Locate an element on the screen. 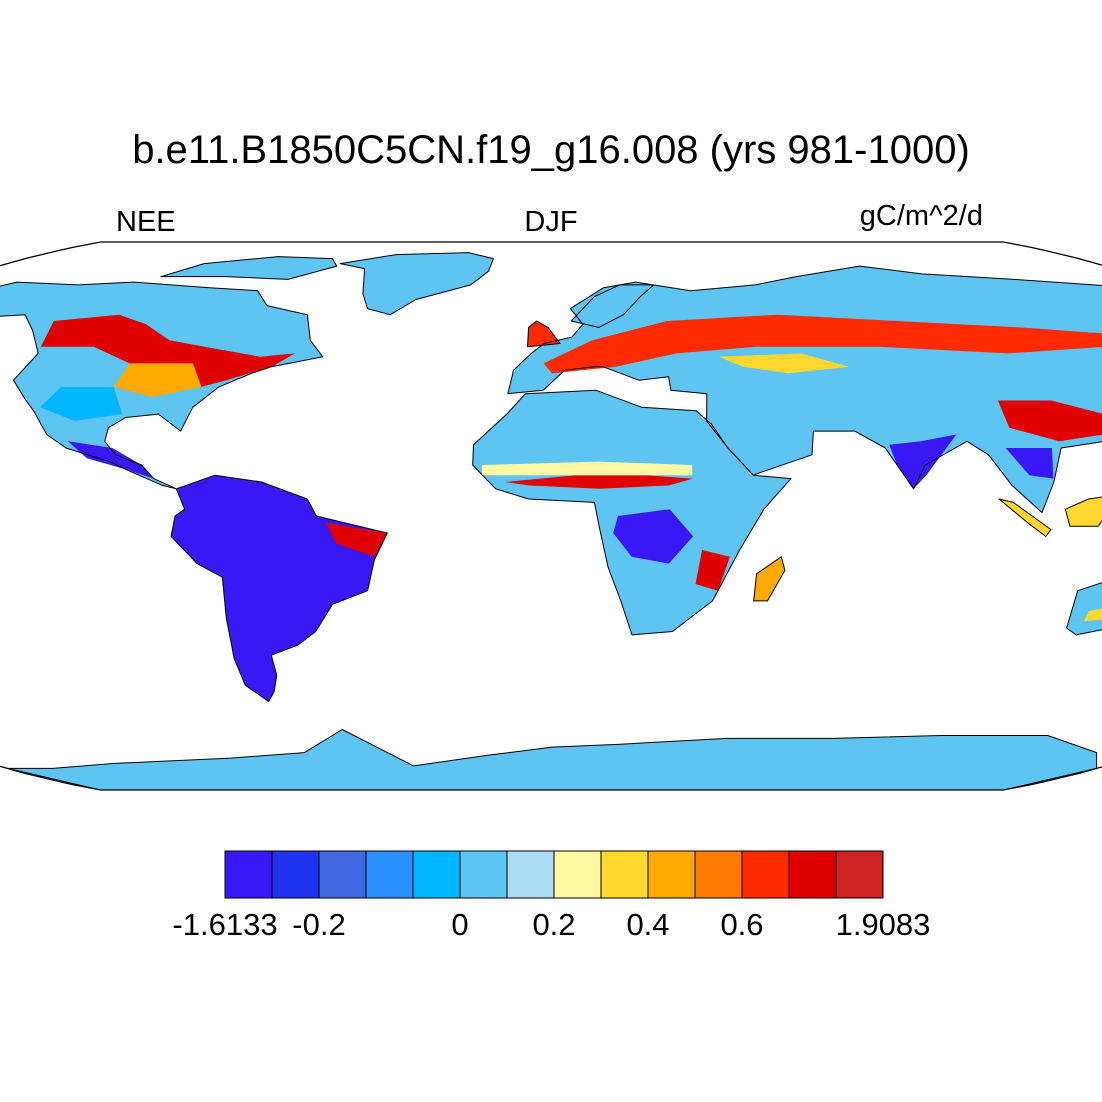 The height and width of the screenshot is (1102, 1102). colorbar-tick-label: 0 is located at coordinates (460, 924).